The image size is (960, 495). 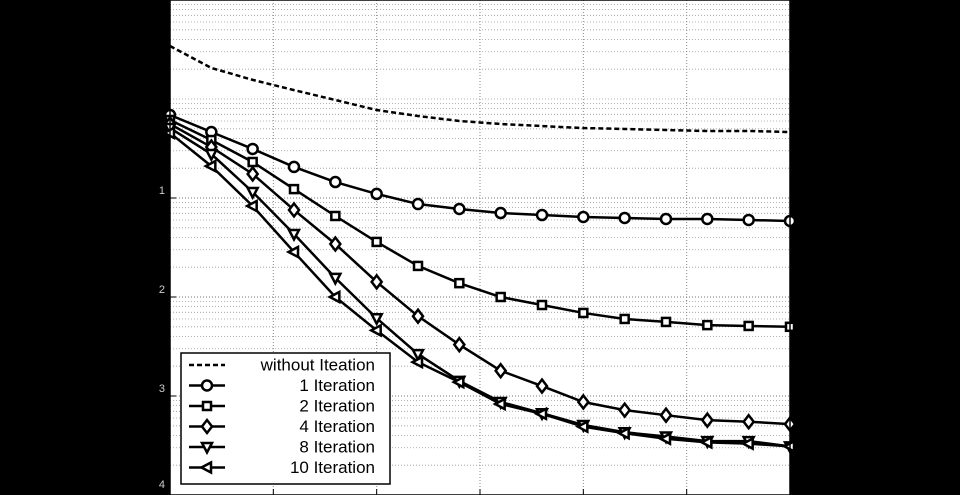 What do you see at coordinates (162, 485) in the screenshot?
I see `y-tick-label: 4` at bounding box center [162, 485].